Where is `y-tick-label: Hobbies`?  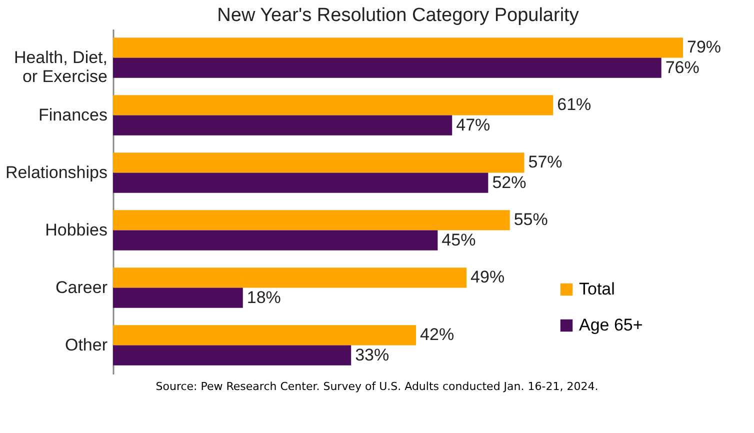 y-tick-label: Hobbies is located at coordinates (76, 230).